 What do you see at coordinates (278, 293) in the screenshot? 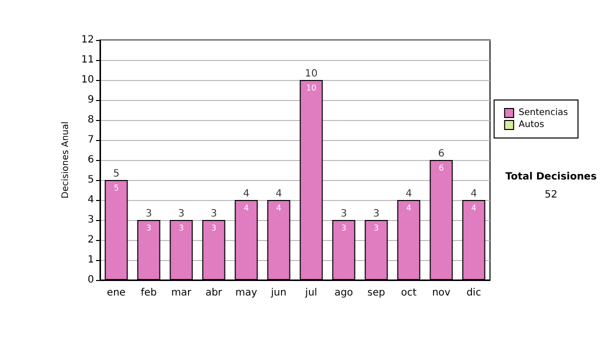
I see `x-tick-label: jun` at bounding box center [278, 293].